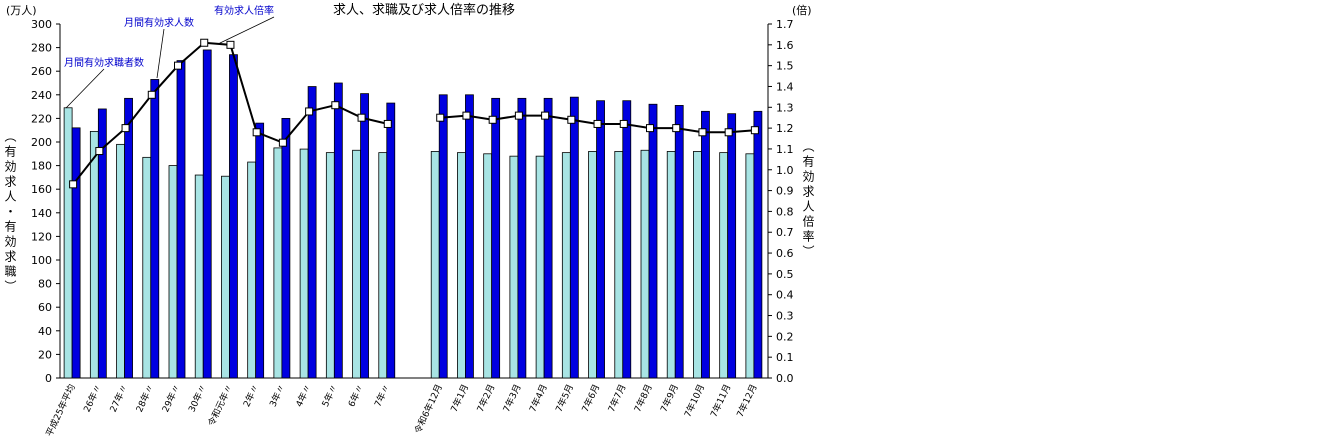 The height and width of the screenshot is (446, 1324). What do you see at coordinates (41, 142) in the screenshot?
I see `y-tick-label: 200` at bounding box center [41, 142].